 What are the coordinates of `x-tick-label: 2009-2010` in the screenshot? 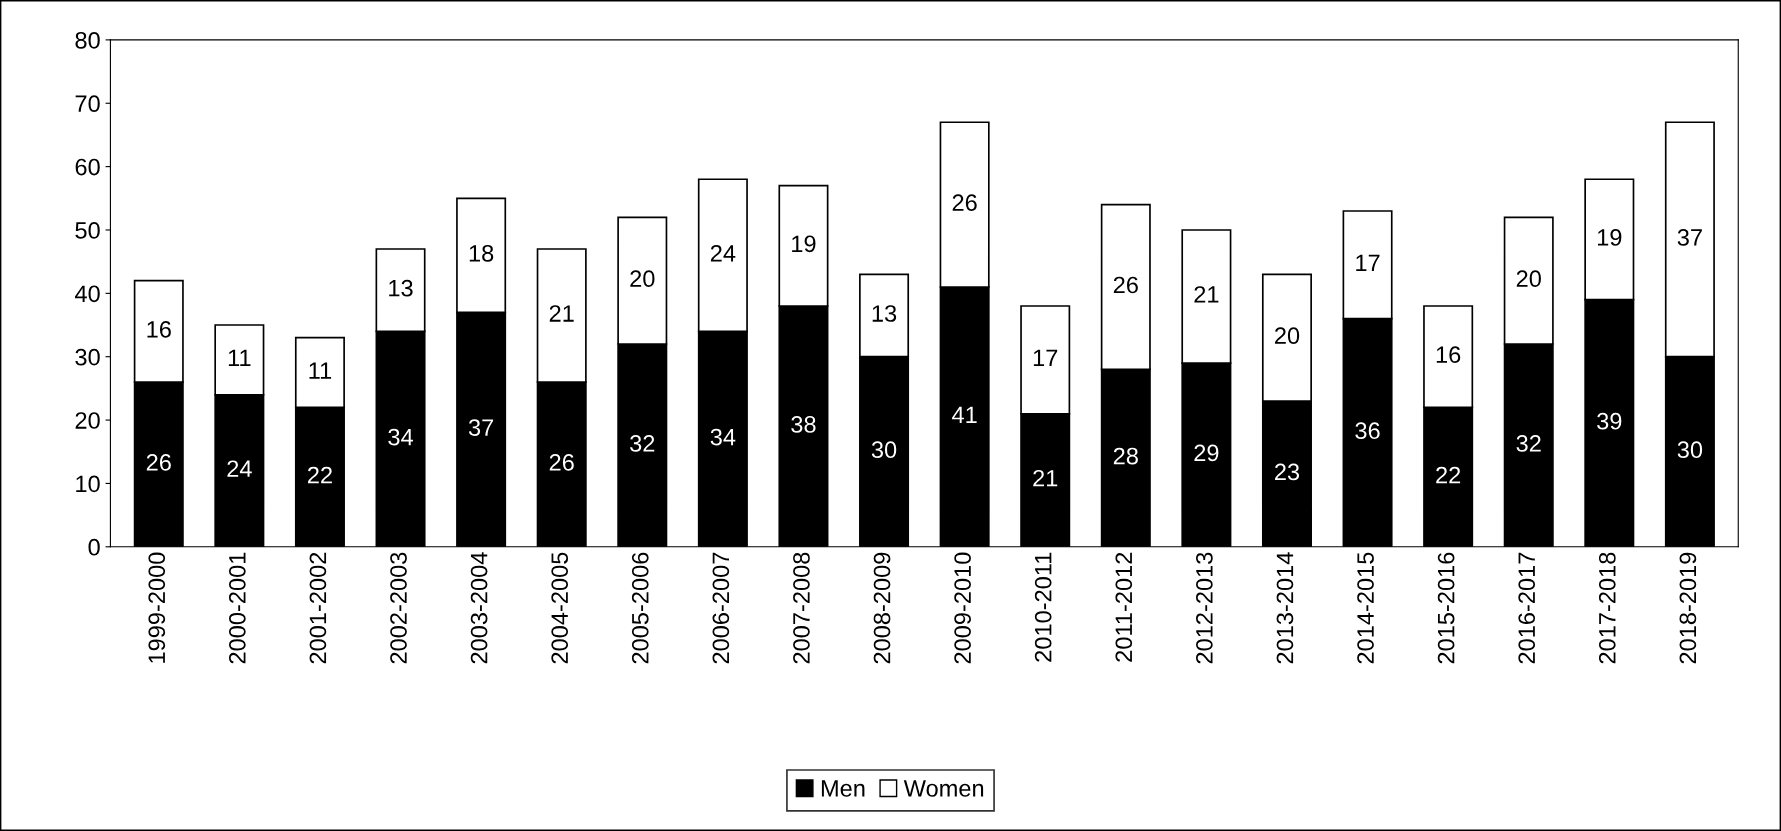 It's located at (962, 608).